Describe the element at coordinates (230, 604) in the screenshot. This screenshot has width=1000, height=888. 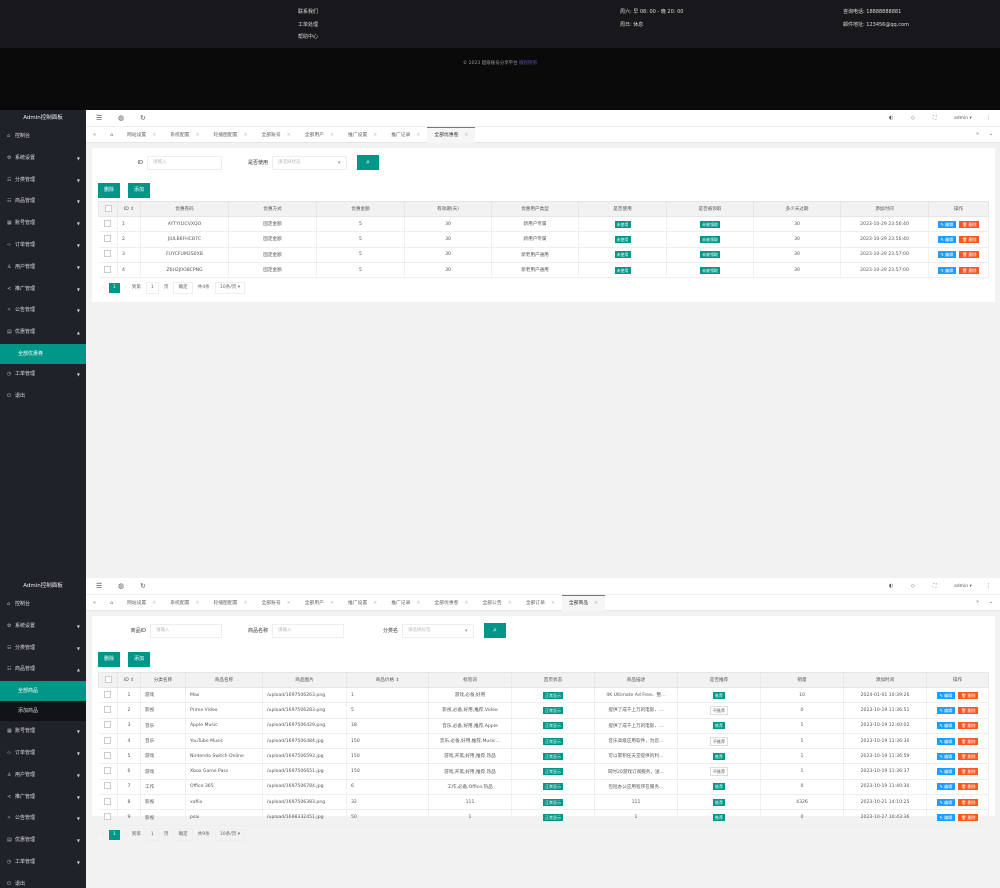
I see `tab-item: 轮播图配置 ×` at that location.